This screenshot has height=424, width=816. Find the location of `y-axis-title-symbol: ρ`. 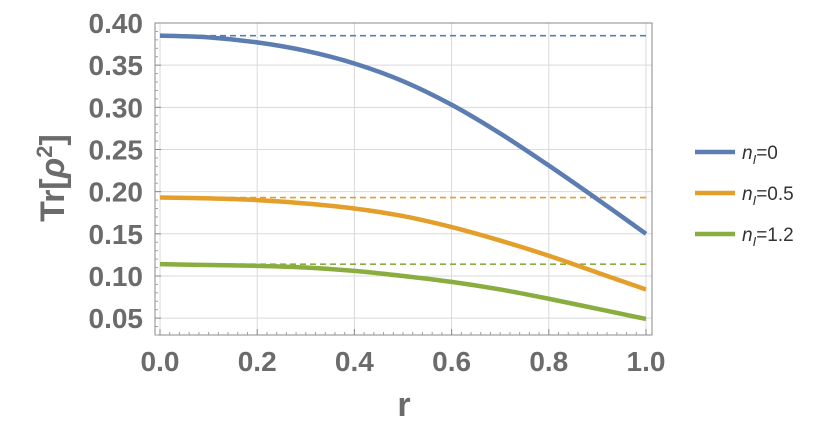

y-axis-title-symbol: ρ is located at coordinates (53, 169).